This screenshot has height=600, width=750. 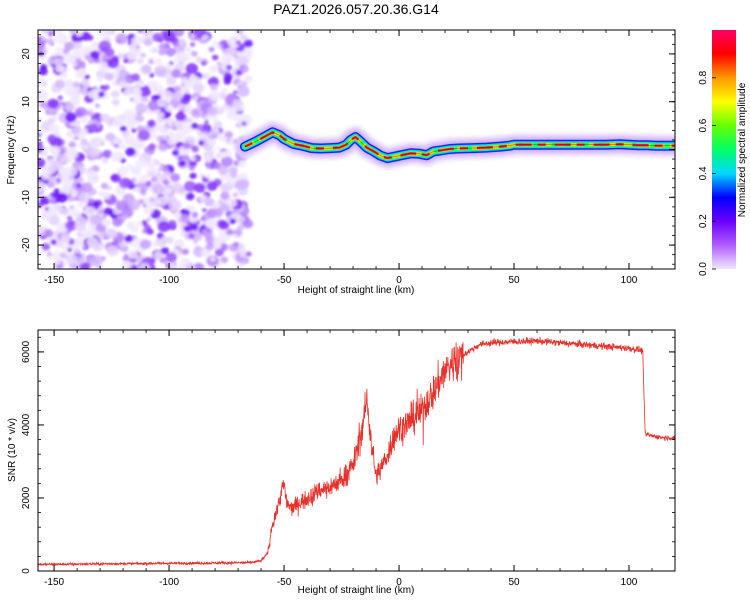 What do you see at coordinates (399, 582) in the screenshot?
I see `snr-x-tick-label: 0` at bounding box center [399, 582].